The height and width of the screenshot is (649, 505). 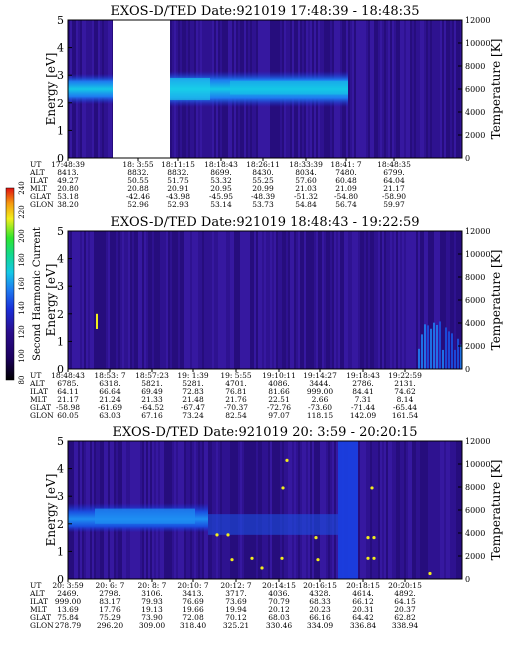 What do you see at coordinates (306, 164) in the screenshot?
I see `ephemeris-value: 18:33:39` at bounding box center [306, 164].